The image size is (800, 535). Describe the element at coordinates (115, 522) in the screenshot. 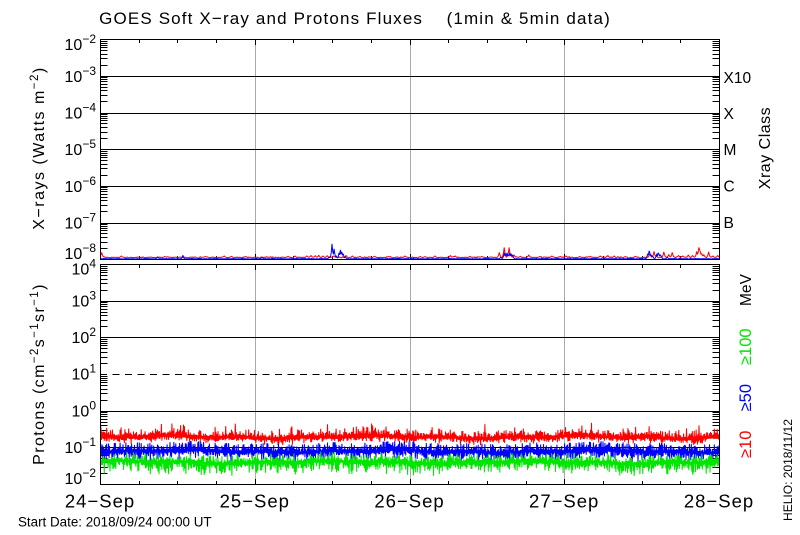

I see `svg-text:Start Date: 2018/09/24 00:00 U: Start Date: 2018/09/24 00:00 UT` at that location.